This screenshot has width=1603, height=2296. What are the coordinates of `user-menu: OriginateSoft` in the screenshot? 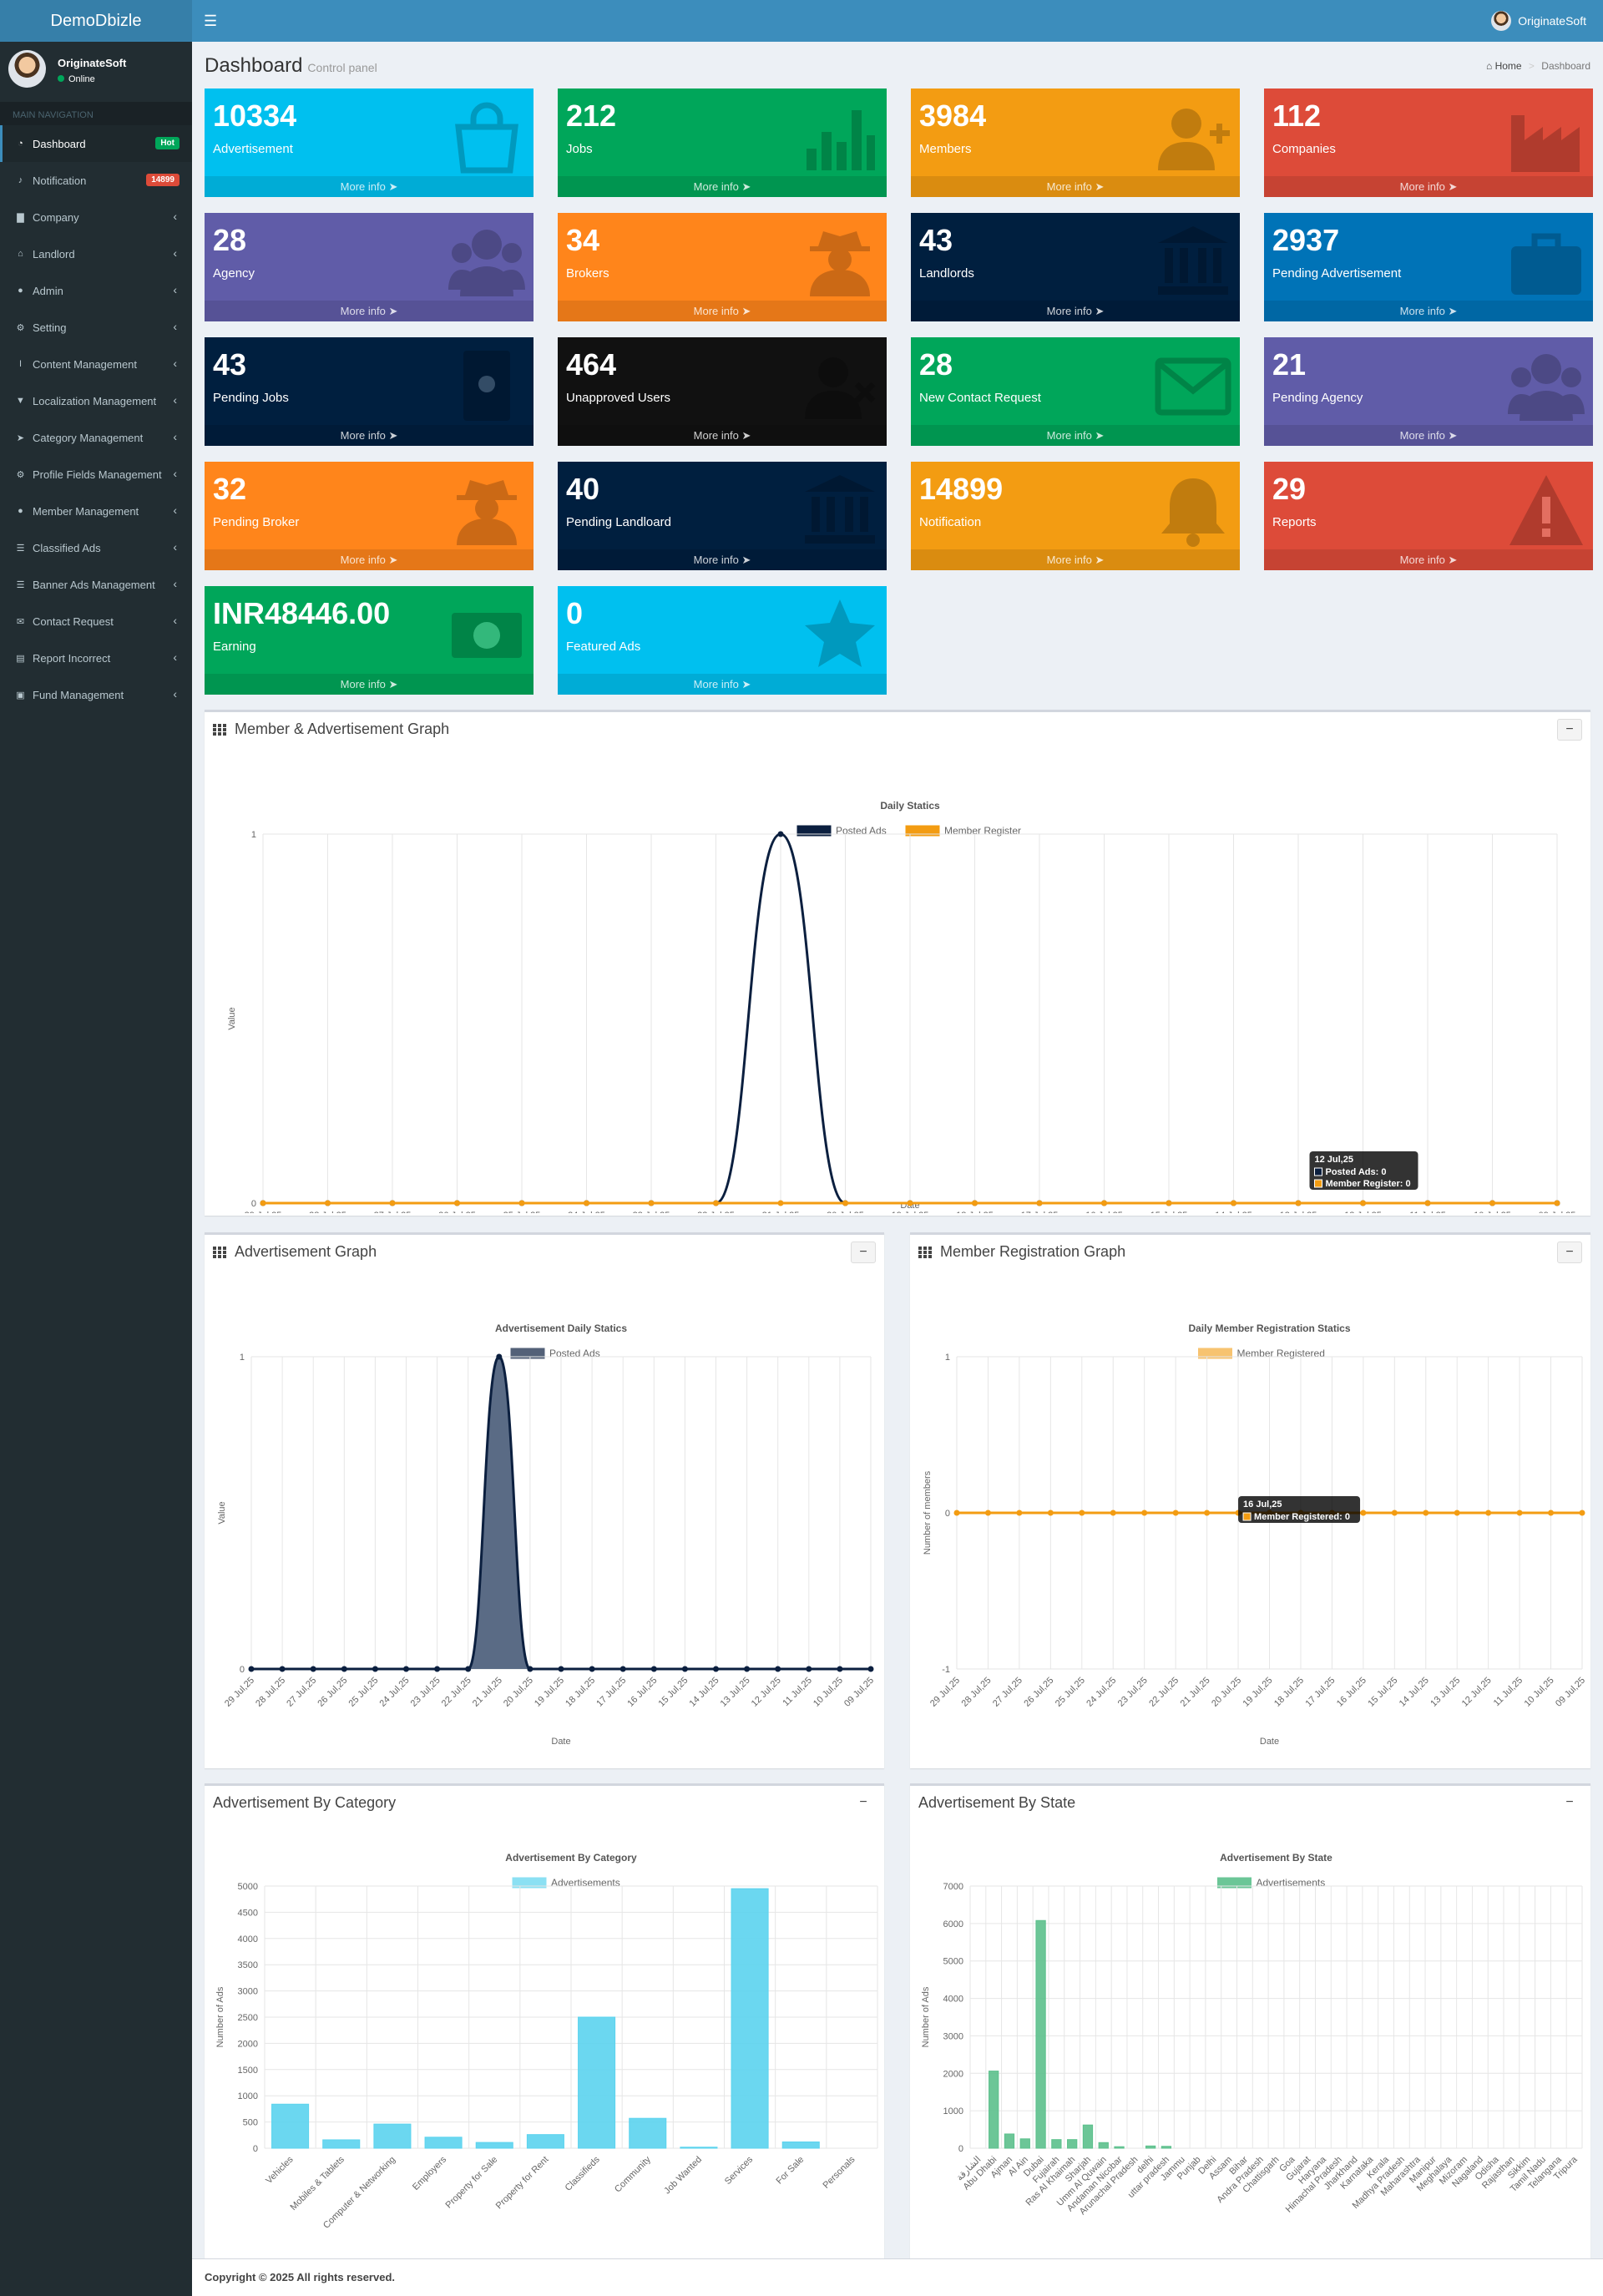 It's located at (1538, 21).